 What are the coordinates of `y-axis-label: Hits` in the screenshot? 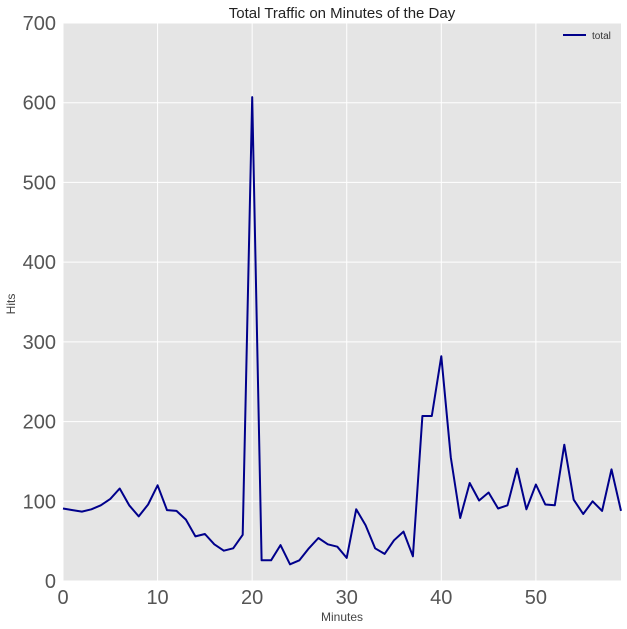 It's located at (11, 304).